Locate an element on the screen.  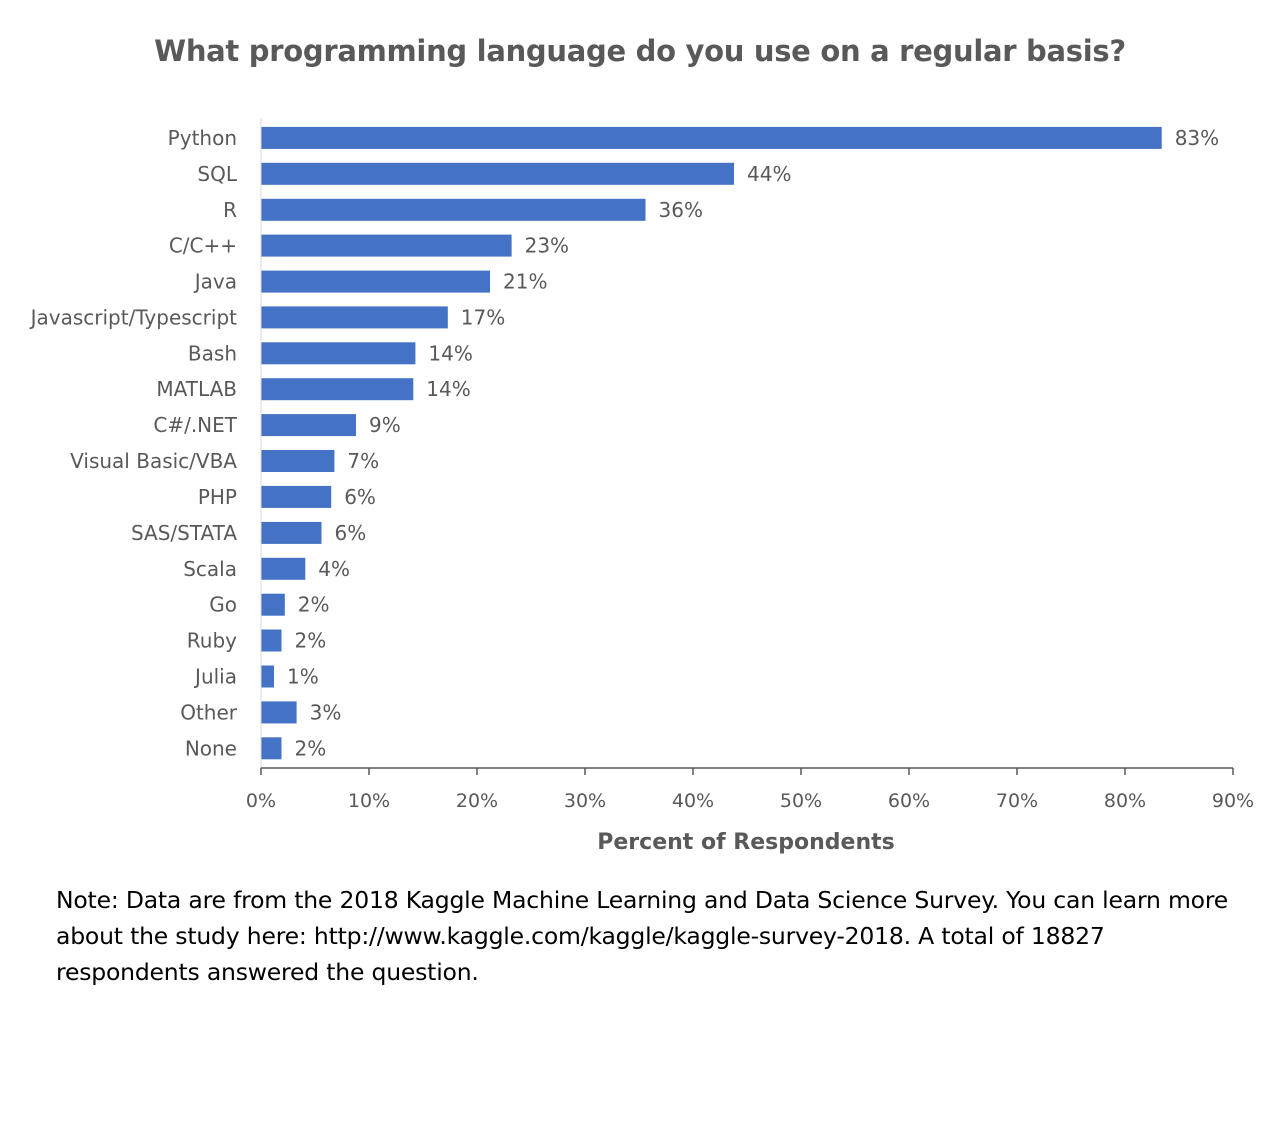
category-label: SQL is located at coordinates (217, 174).